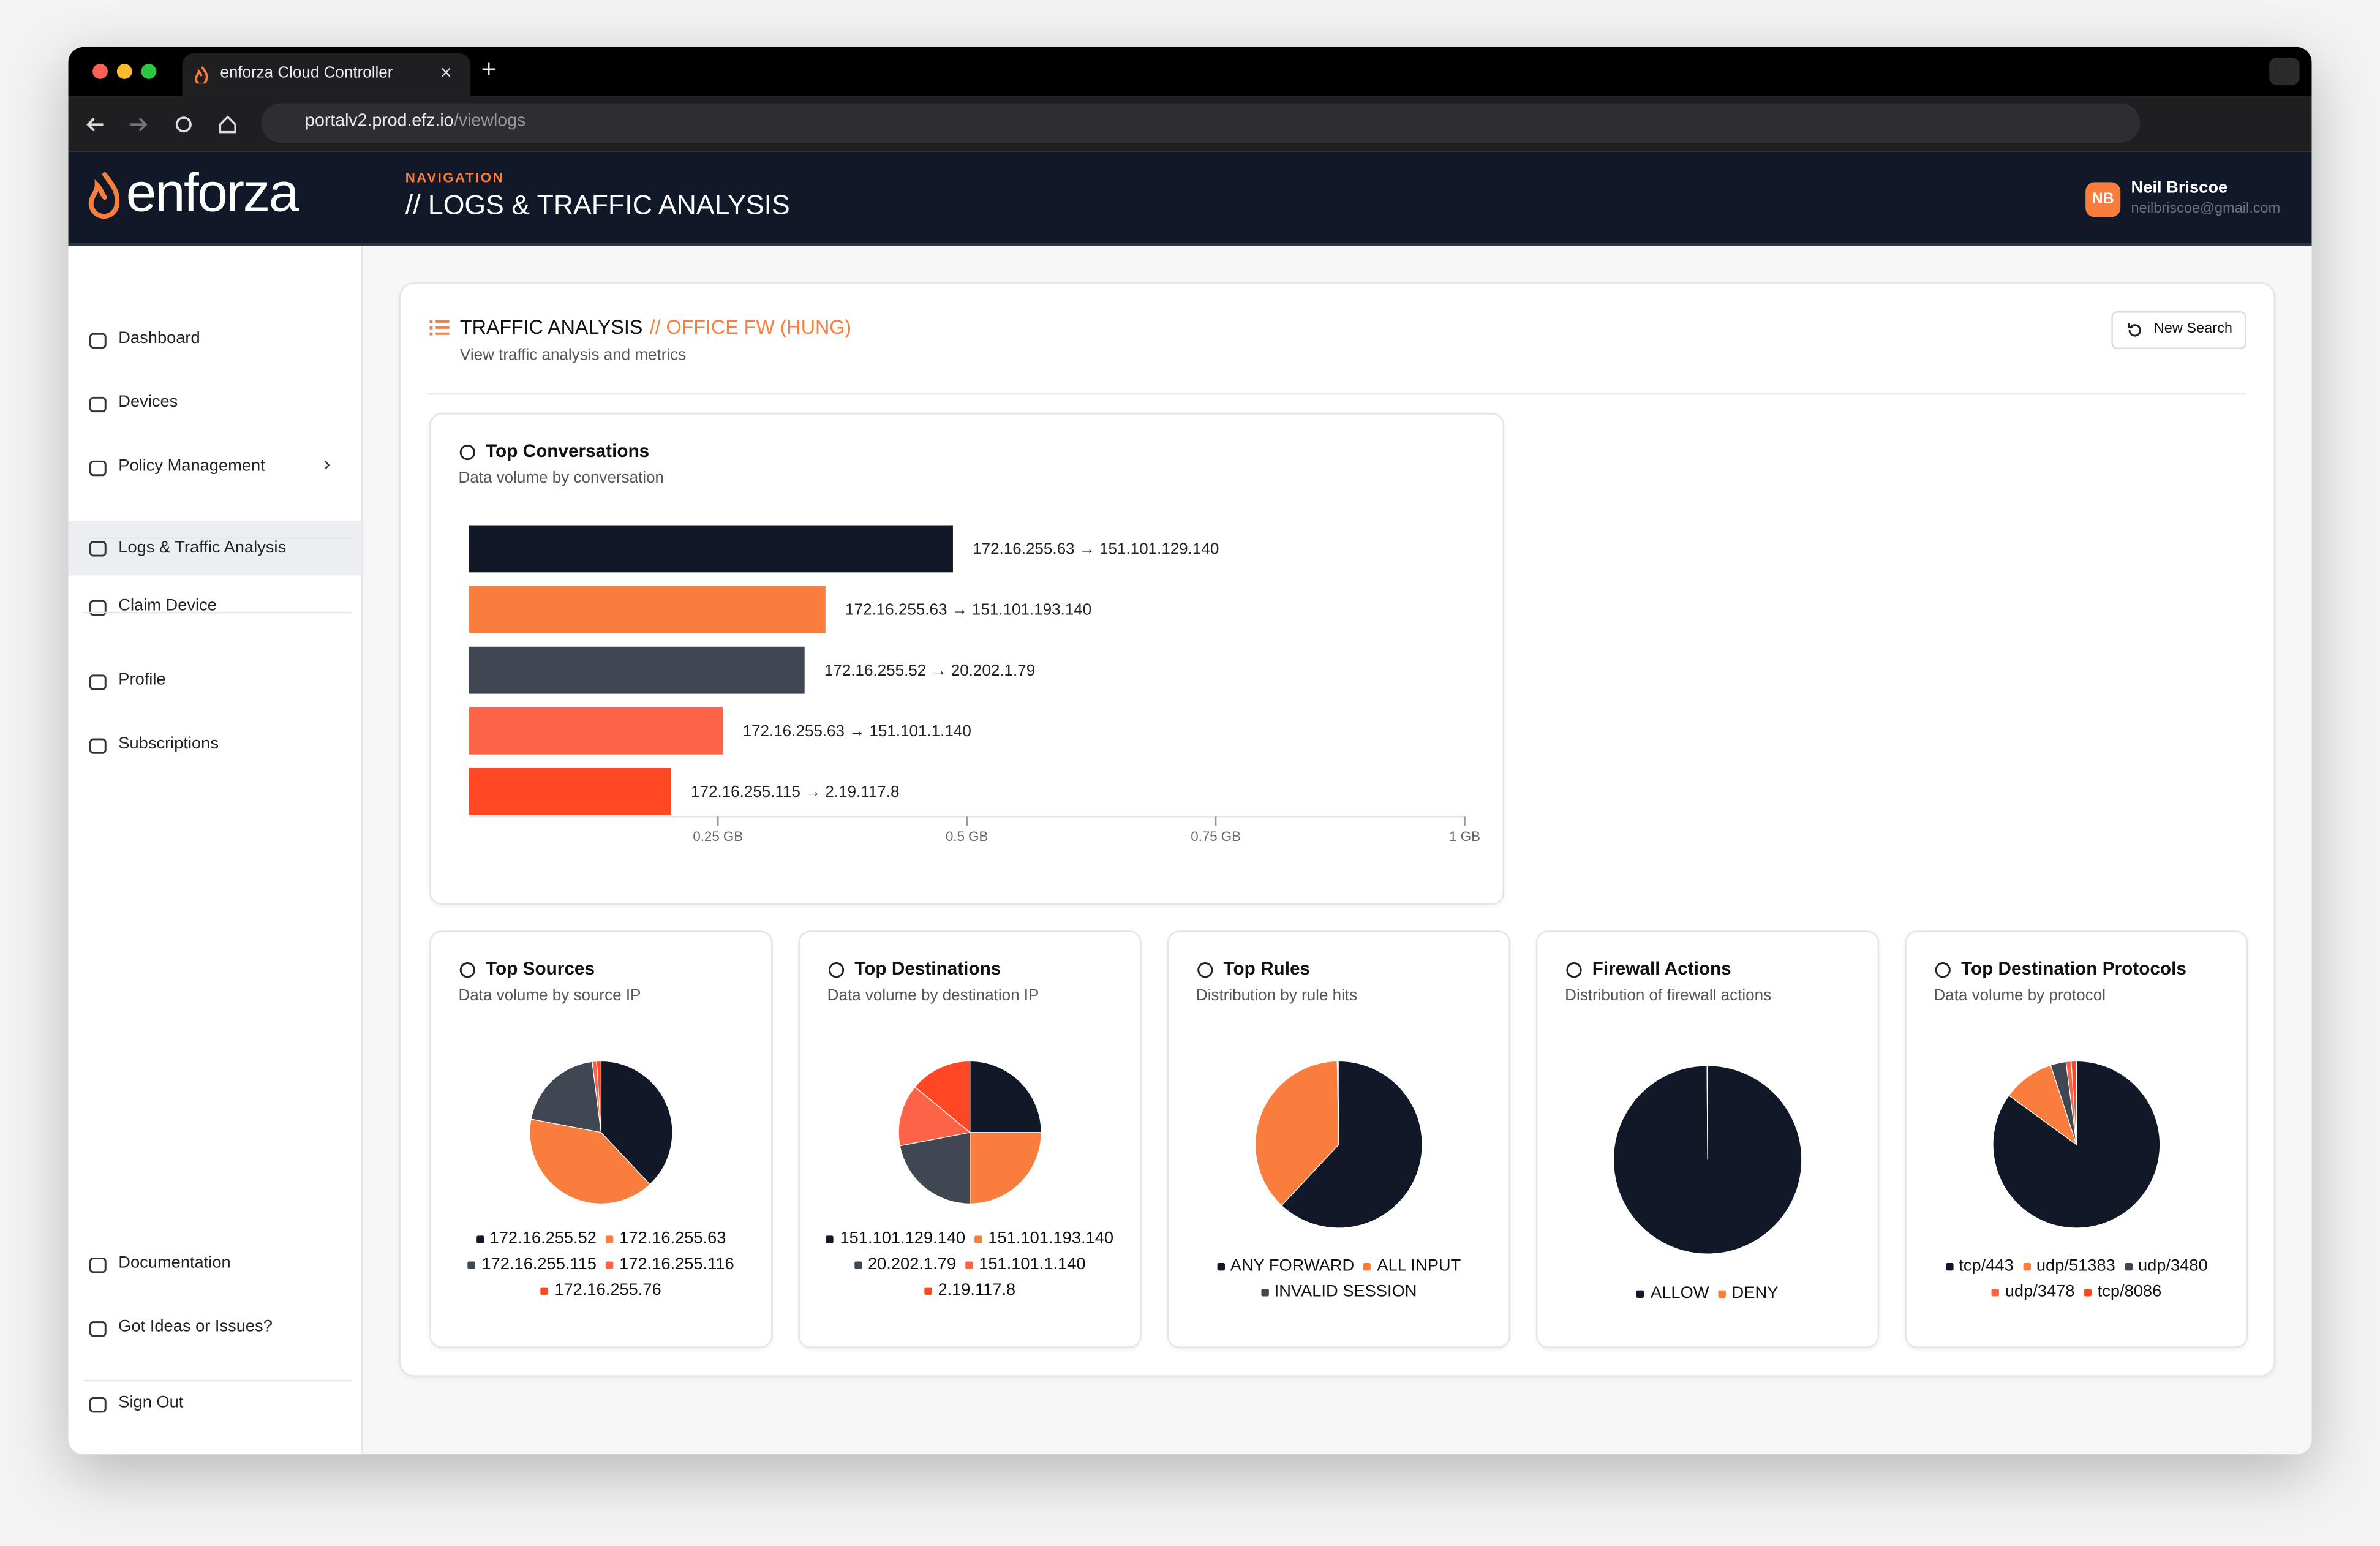 The height and width of the screenshot is (1546, 2380). Describe the element at coordinates (489, 69) in the screenshot. I see `new-tab: +` at that location.